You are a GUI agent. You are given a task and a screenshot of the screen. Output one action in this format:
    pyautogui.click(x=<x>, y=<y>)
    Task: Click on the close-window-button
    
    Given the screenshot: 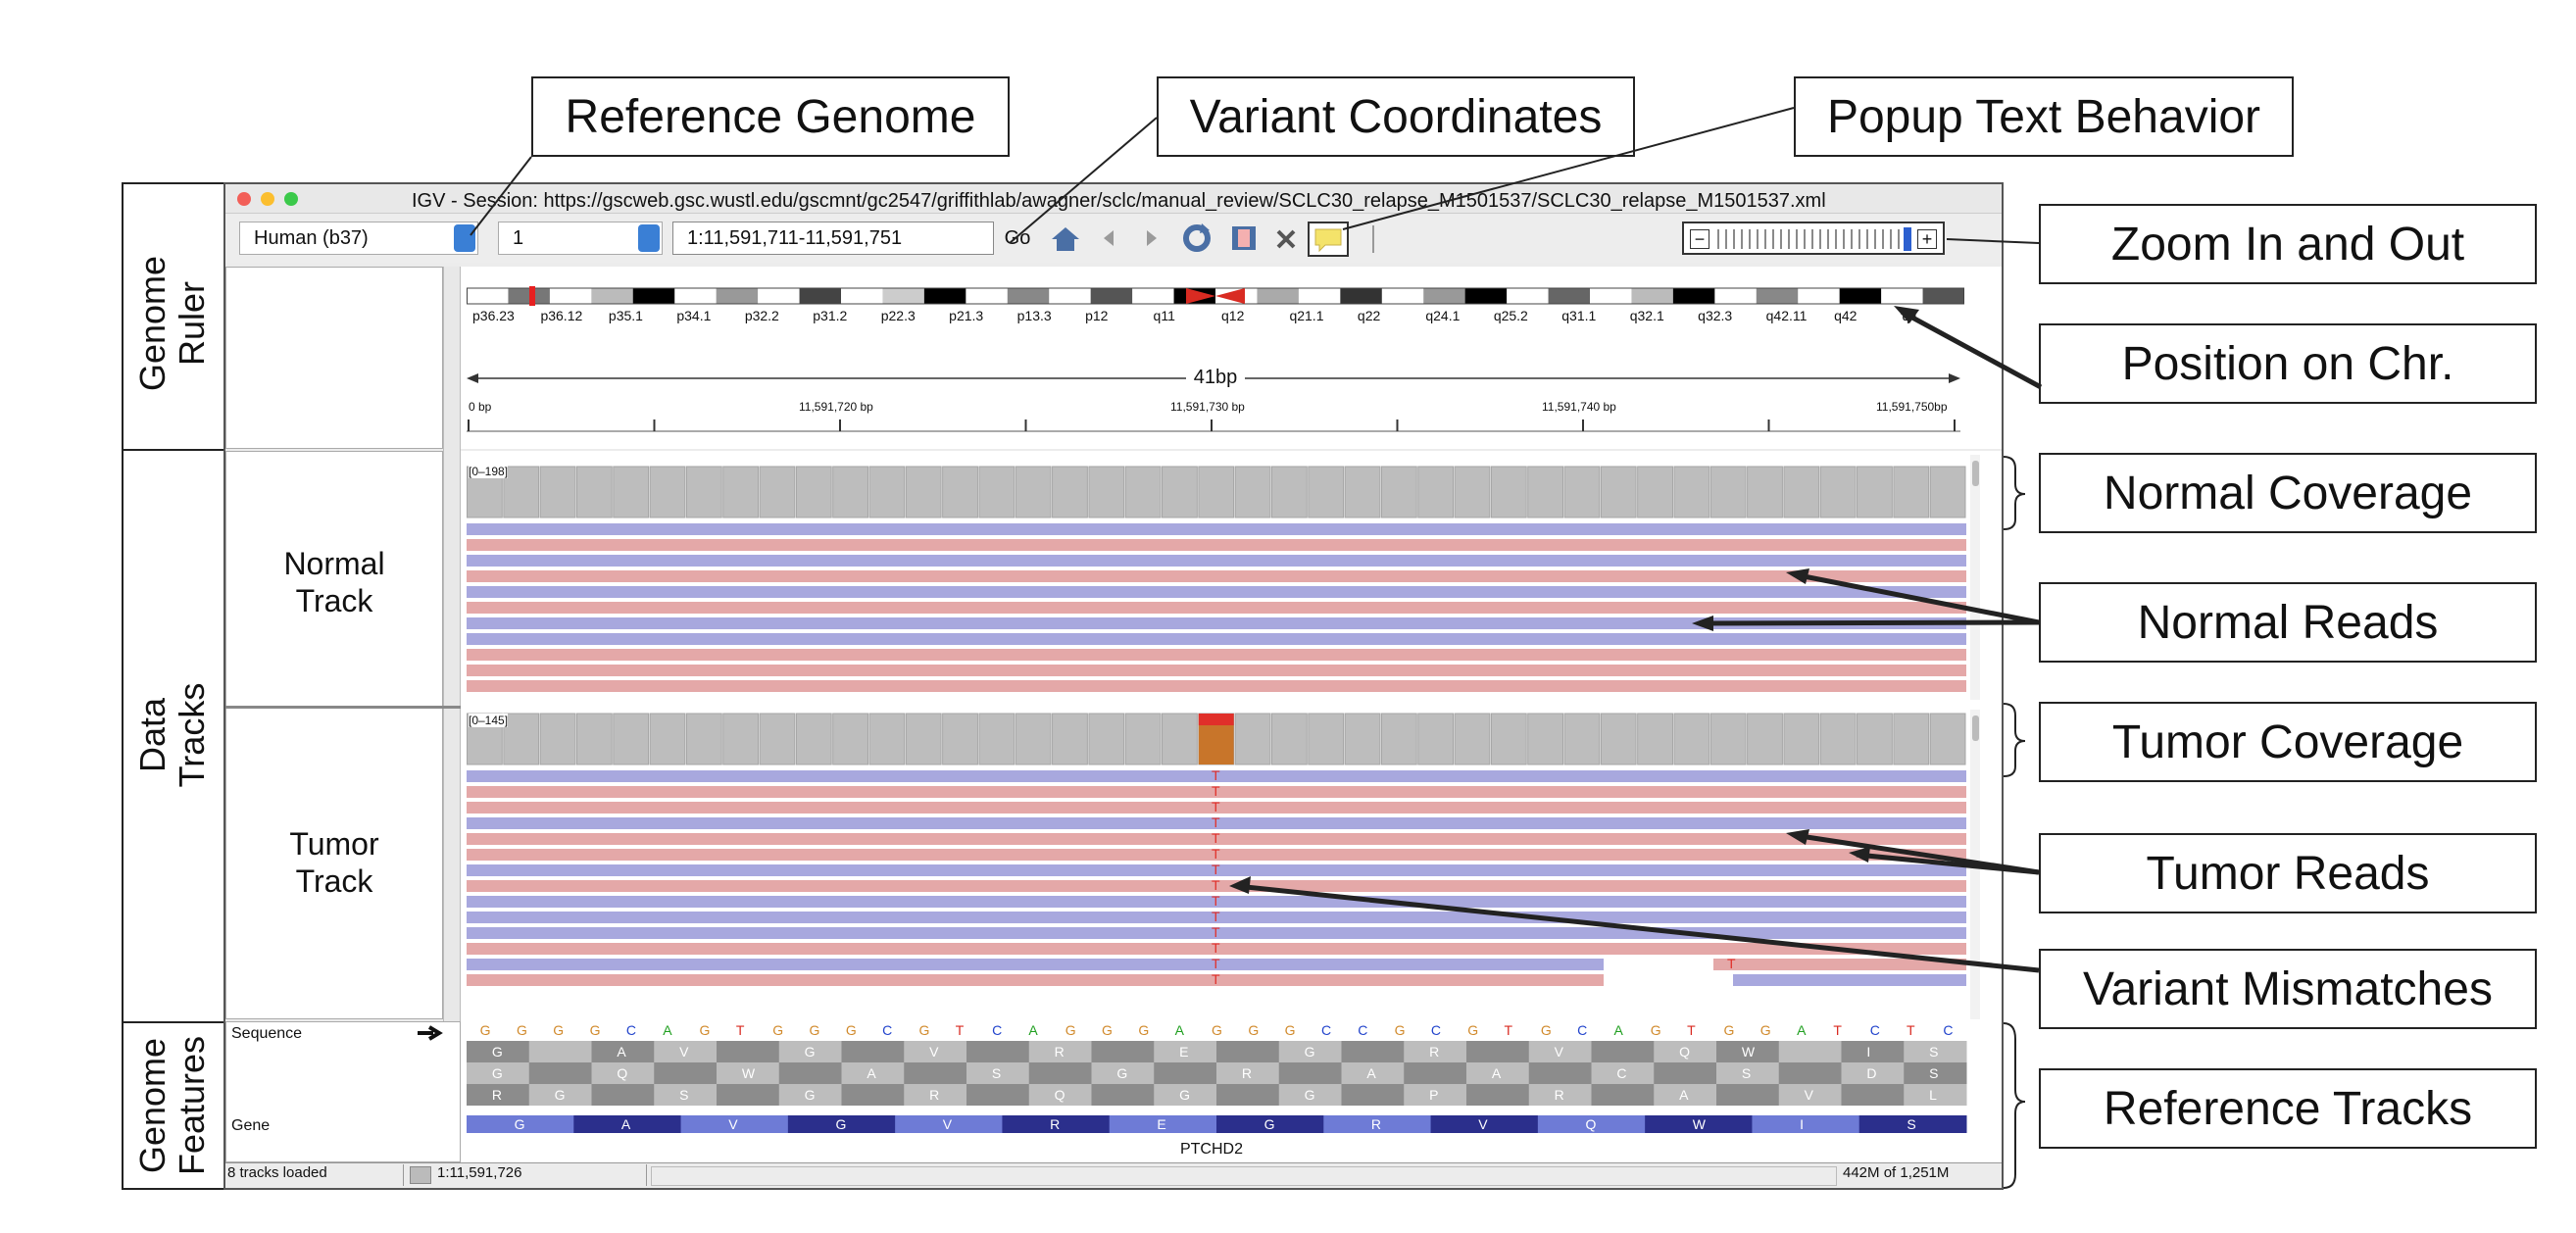 What is the action you would take?
    pyautogui.click(x=244, y=199)
    